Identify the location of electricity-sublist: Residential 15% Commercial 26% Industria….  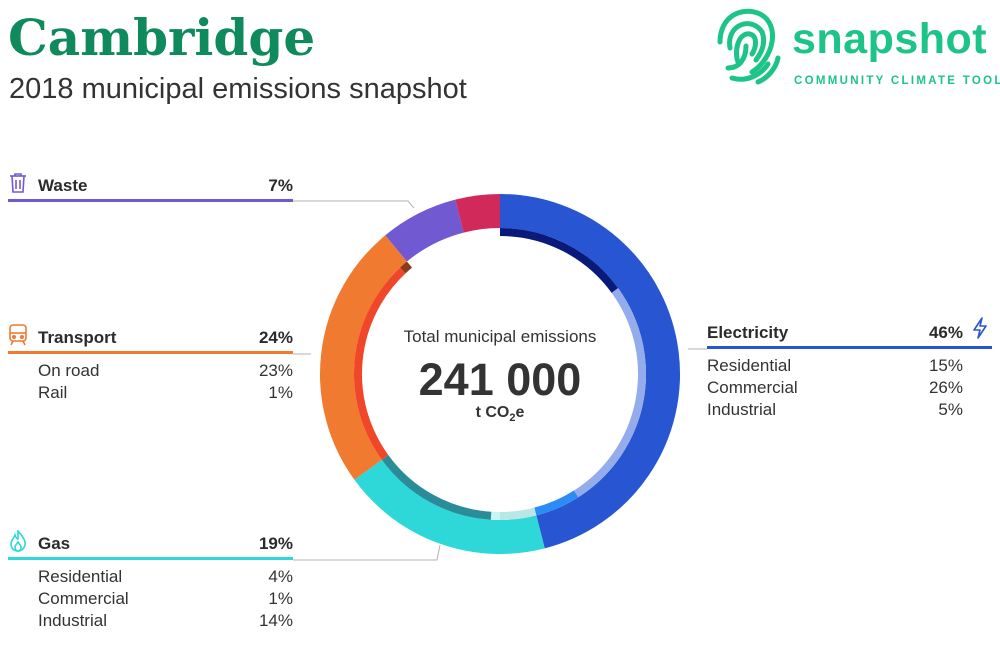
(849, 388).